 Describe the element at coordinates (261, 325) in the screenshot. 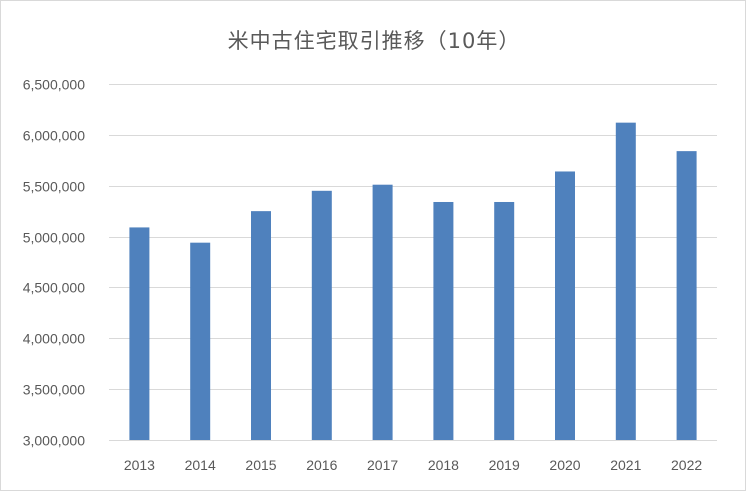

I see `bar-2015` at that location.